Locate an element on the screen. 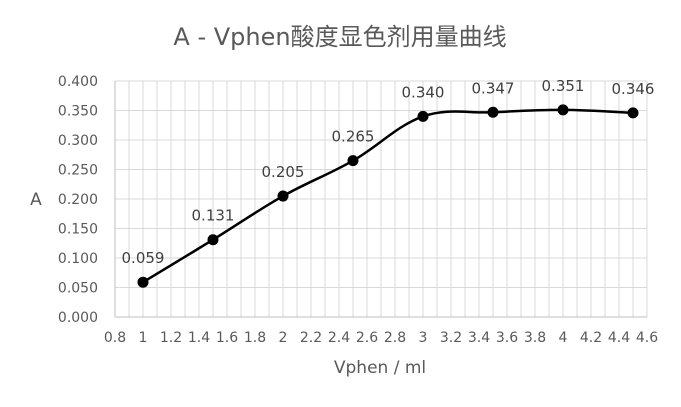  x-tick-label: 3 is located at coordinates (423, 338).